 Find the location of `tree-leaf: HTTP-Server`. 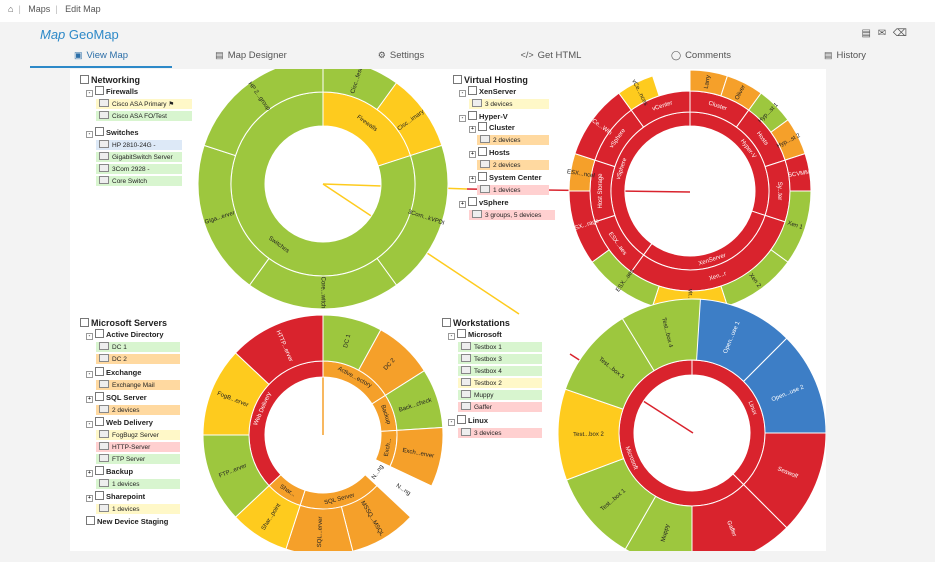

tree-leaf: HTTP-Server is located at coordinates (138, 447).